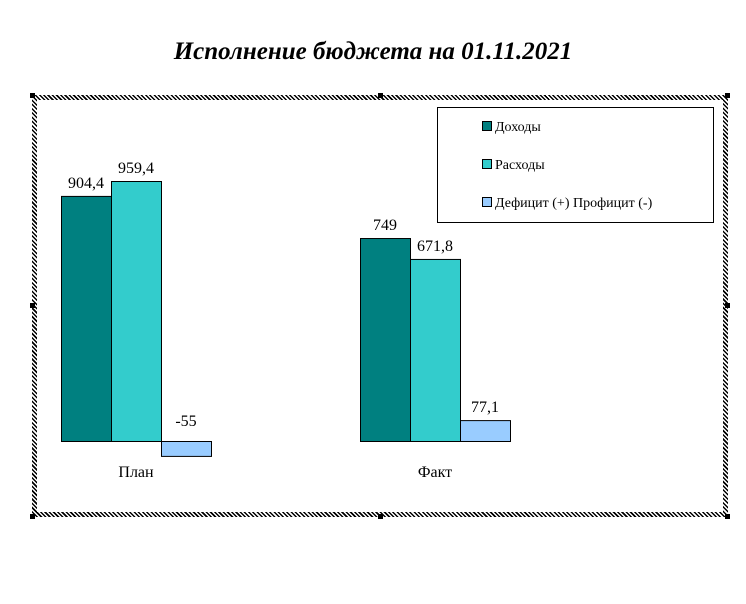 This screenshot has width=746, height=604. Describe the element at coordinates (485, 407) in the screenshot. I see `data-label: 77,1` at that location.